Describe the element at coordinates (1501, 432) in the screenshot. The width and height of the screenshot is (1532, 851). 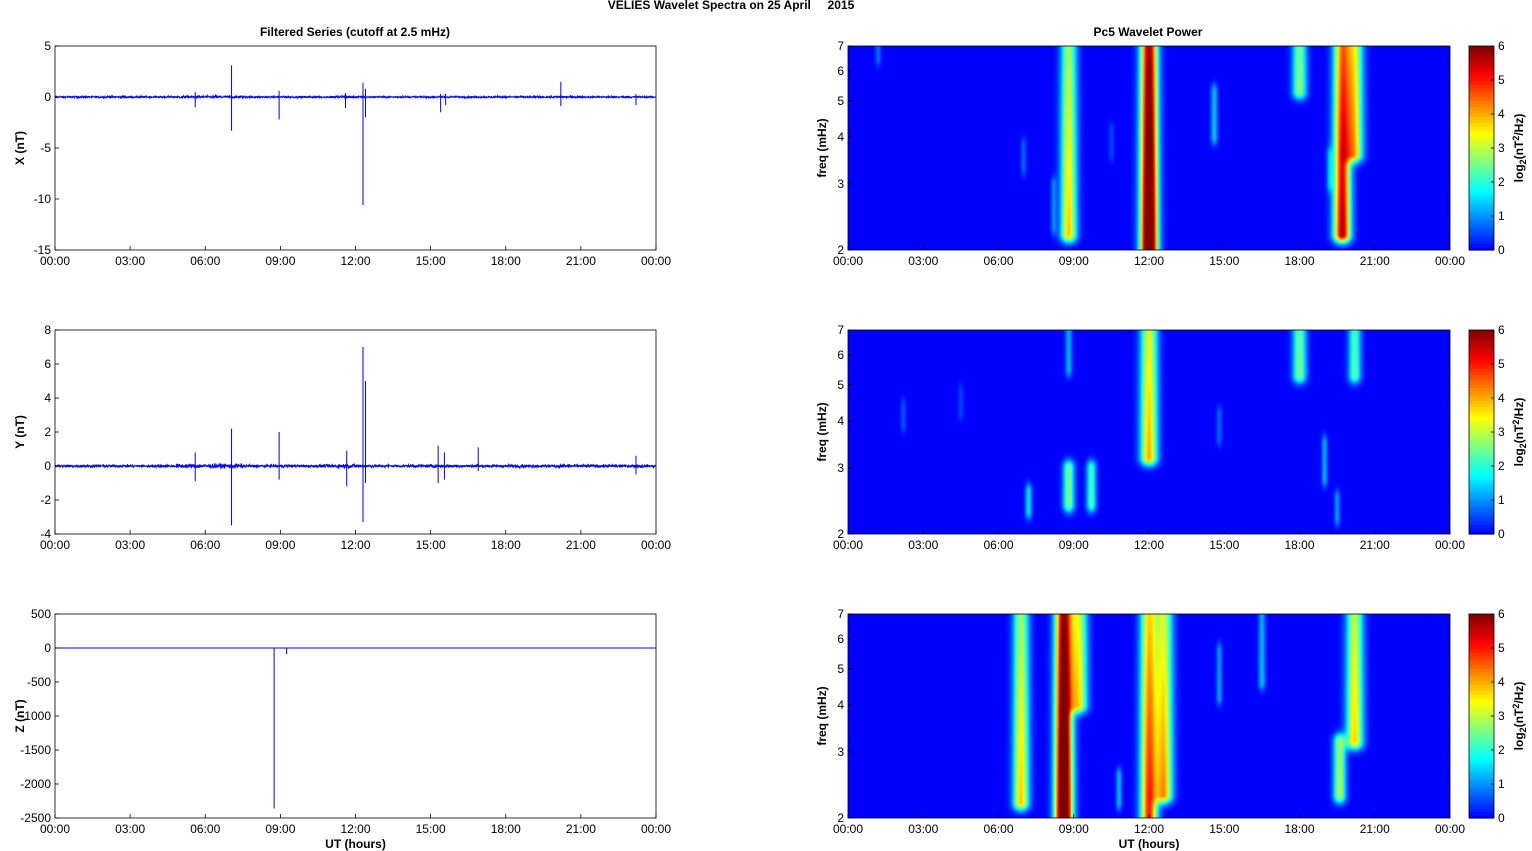
I see `colorbar-tick-label: 3` at that location.